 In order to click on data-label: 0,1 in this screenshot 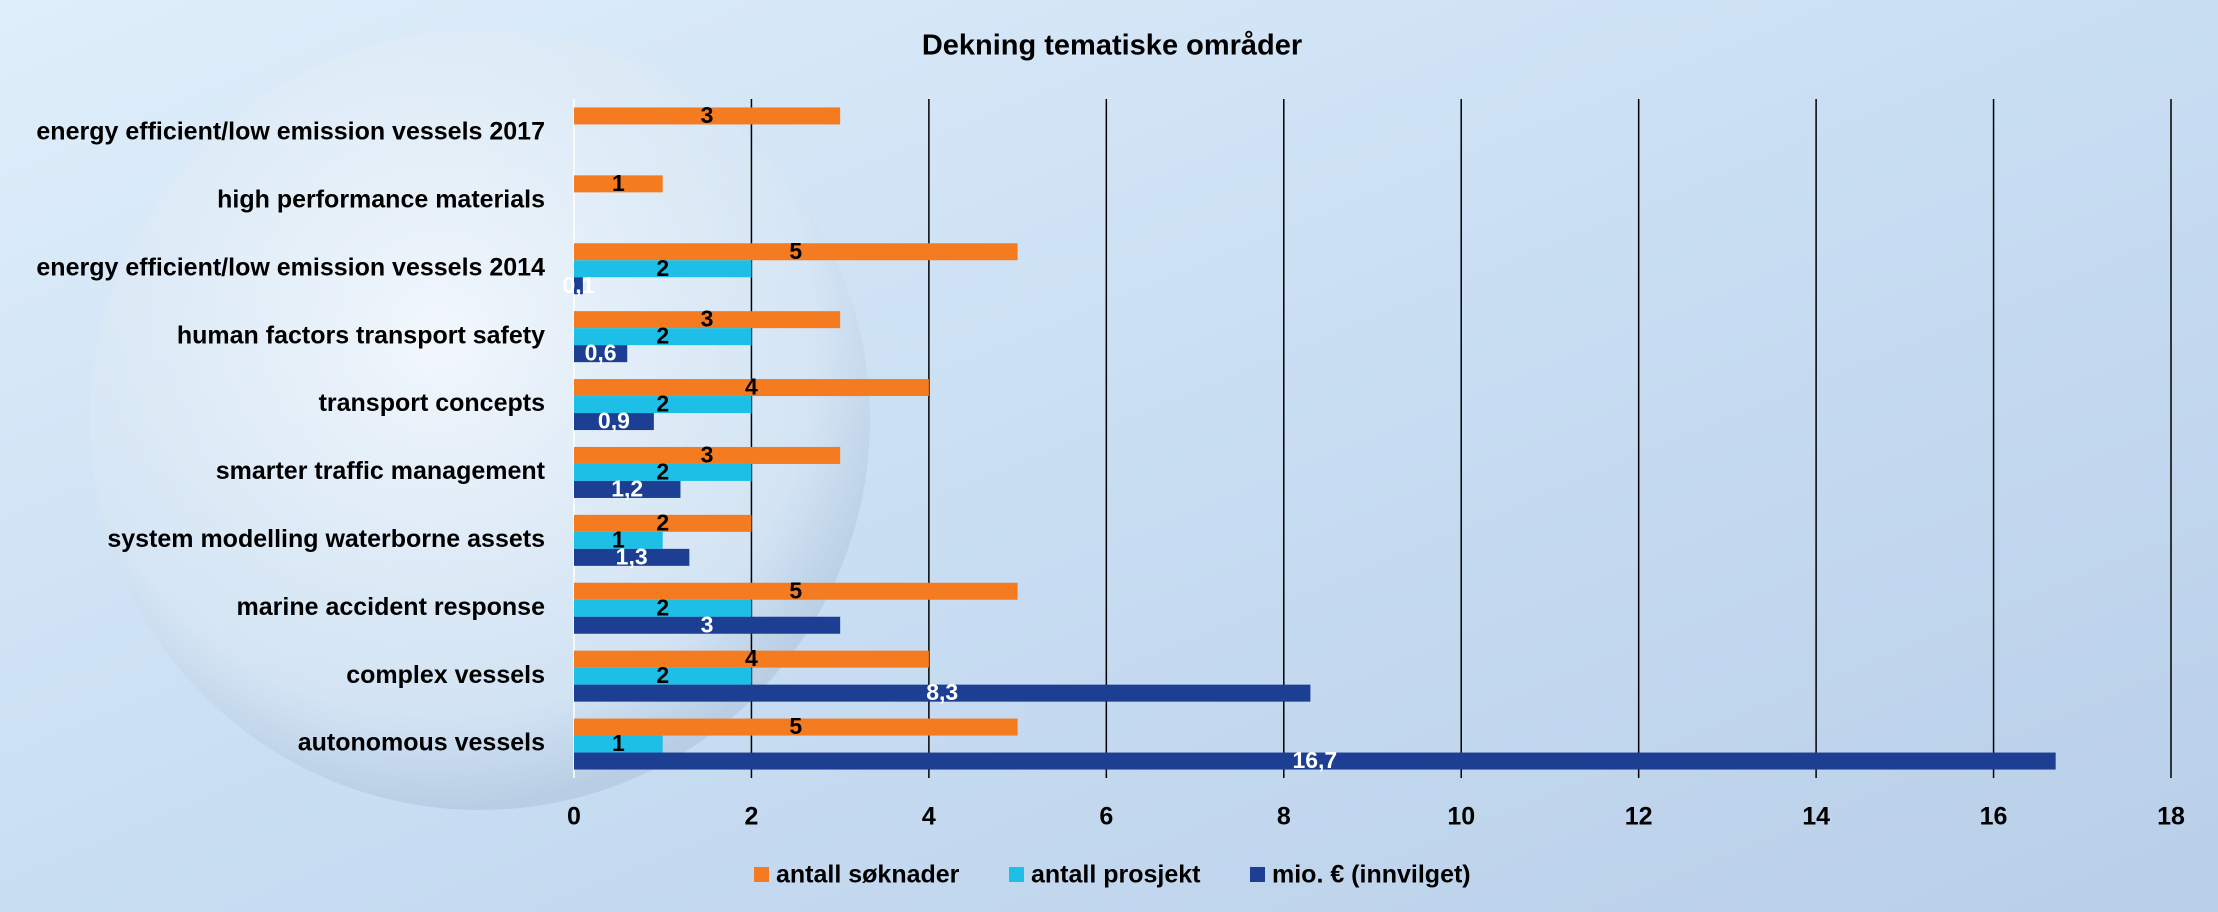, I will do `click(578, 285)`.